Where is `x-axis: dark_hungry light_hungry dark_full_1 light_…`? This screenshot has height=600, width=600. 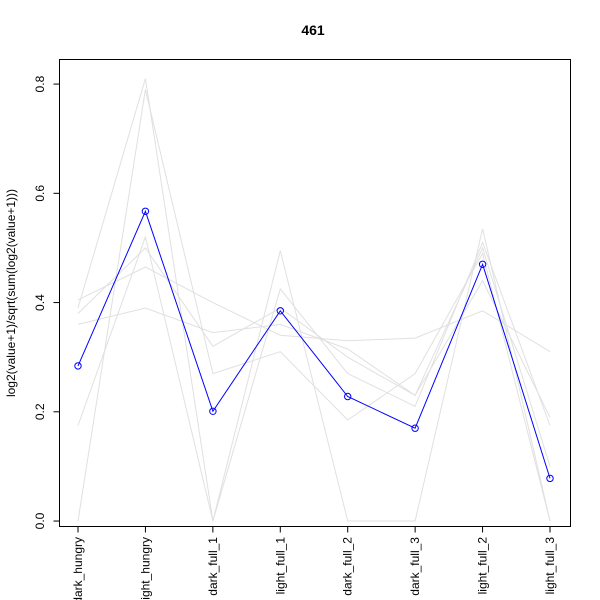
x-axis: dark_hungry light_hungry dark_full_1 light_… is located at coordinates (314, 563).